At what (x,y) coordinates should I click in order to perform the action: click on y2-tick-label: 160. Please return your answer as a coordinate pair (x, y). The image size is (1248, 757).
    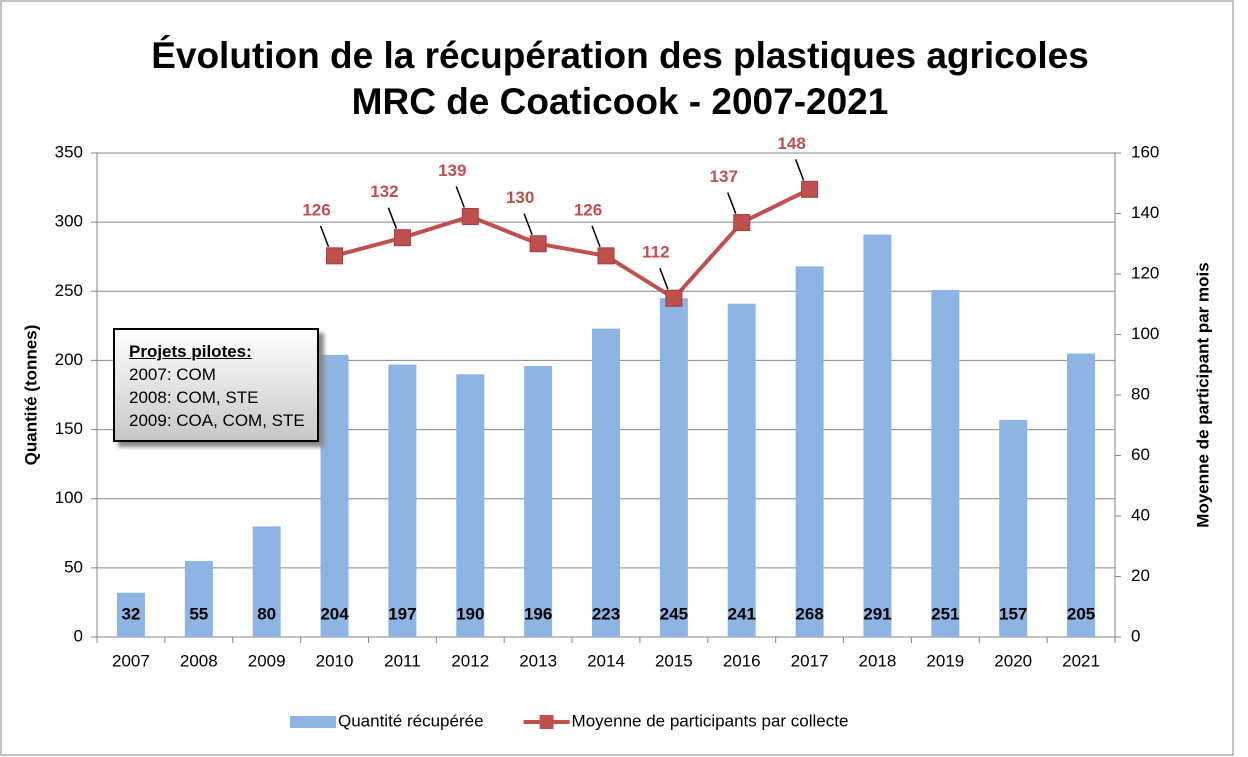
    Looking at the image, I should click on (1145, 151).